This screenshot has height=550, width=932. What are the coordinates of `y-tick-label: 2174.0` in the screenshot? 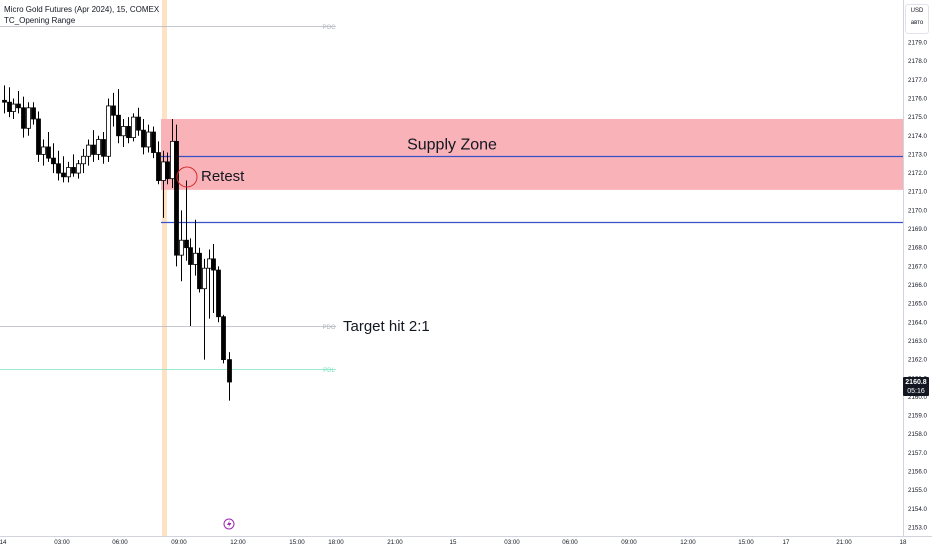 It's located at (917, 136).